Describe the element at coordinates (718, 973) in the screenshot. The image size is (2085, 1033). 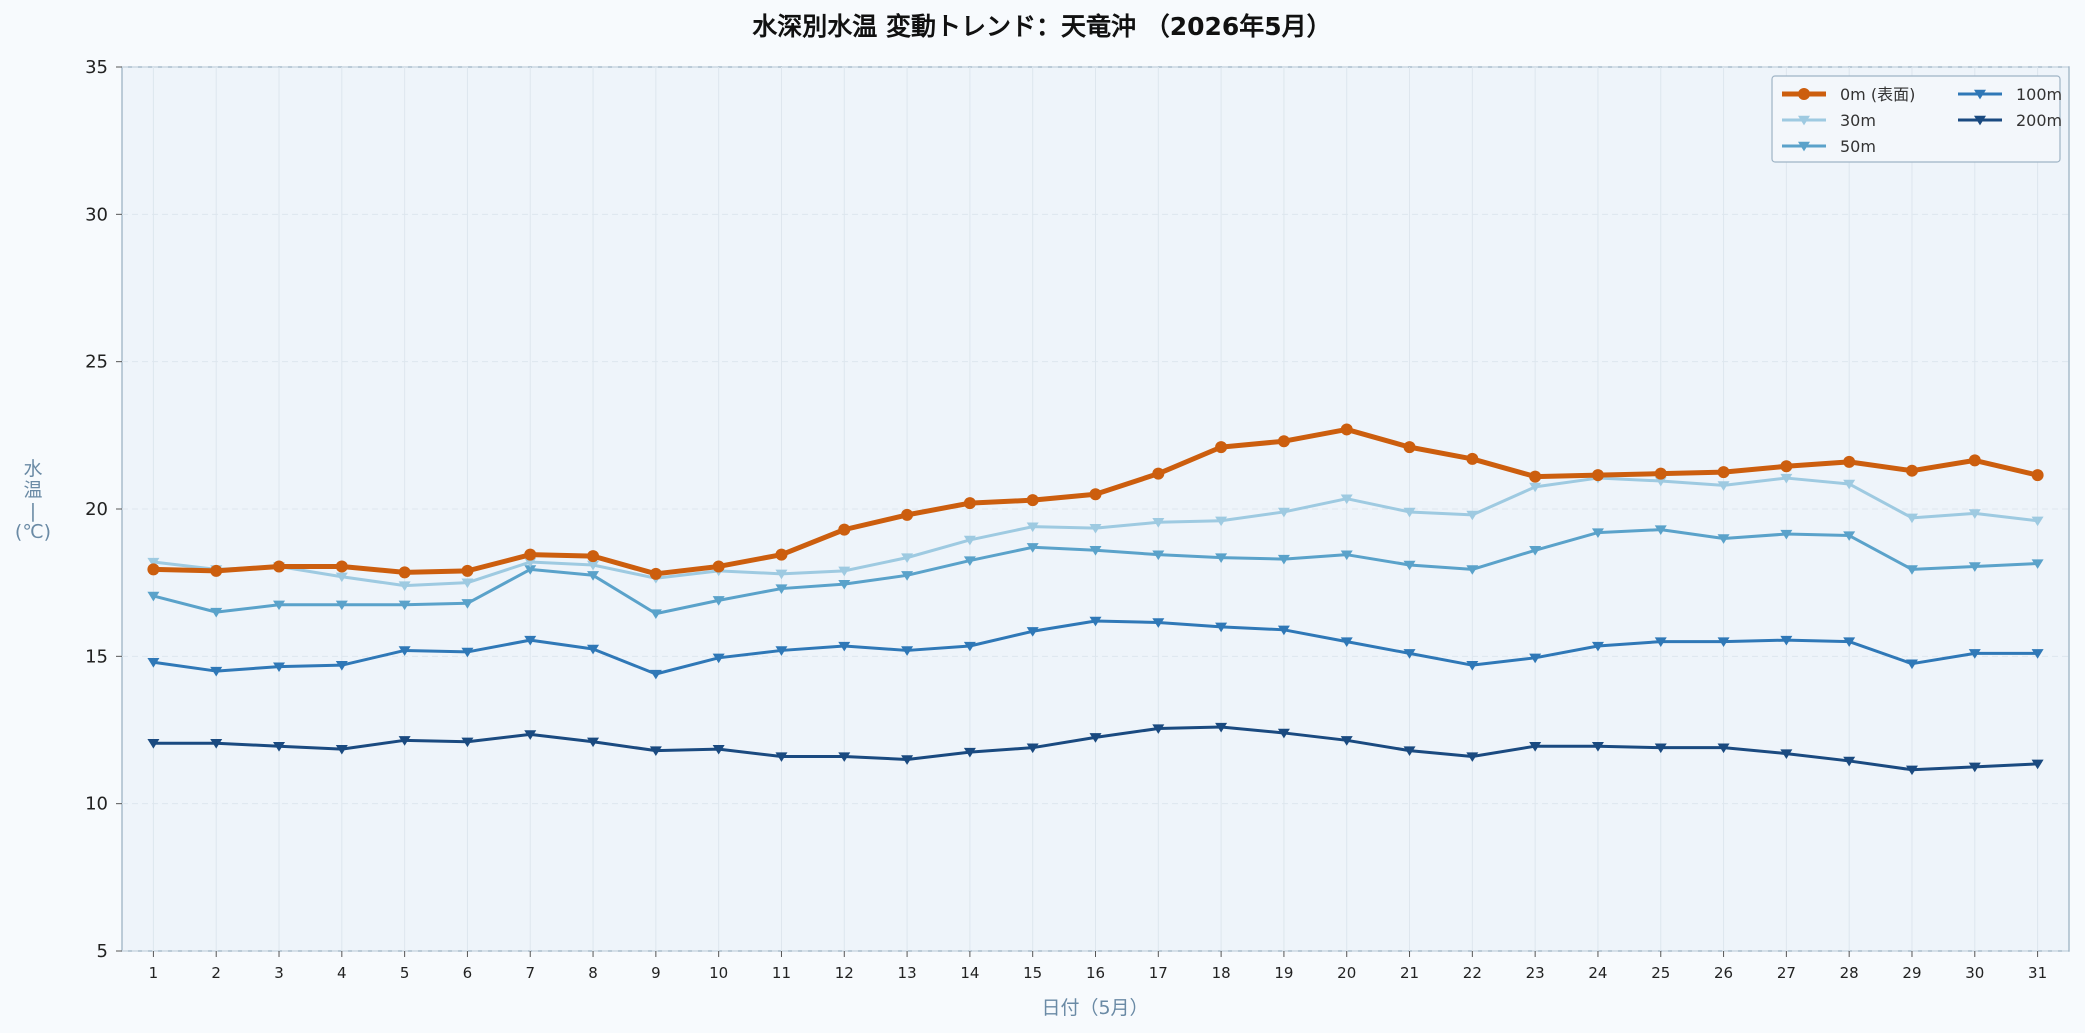
I see `x-tick-label: 10` at that location.